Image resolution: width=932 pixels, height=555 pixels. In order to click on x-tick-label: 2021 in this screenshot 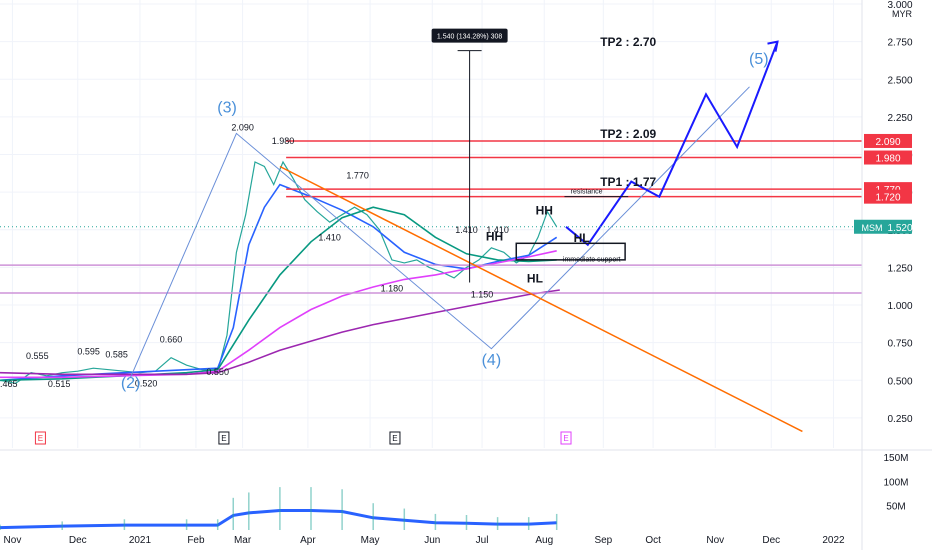, I will do `click(140, 540)`.